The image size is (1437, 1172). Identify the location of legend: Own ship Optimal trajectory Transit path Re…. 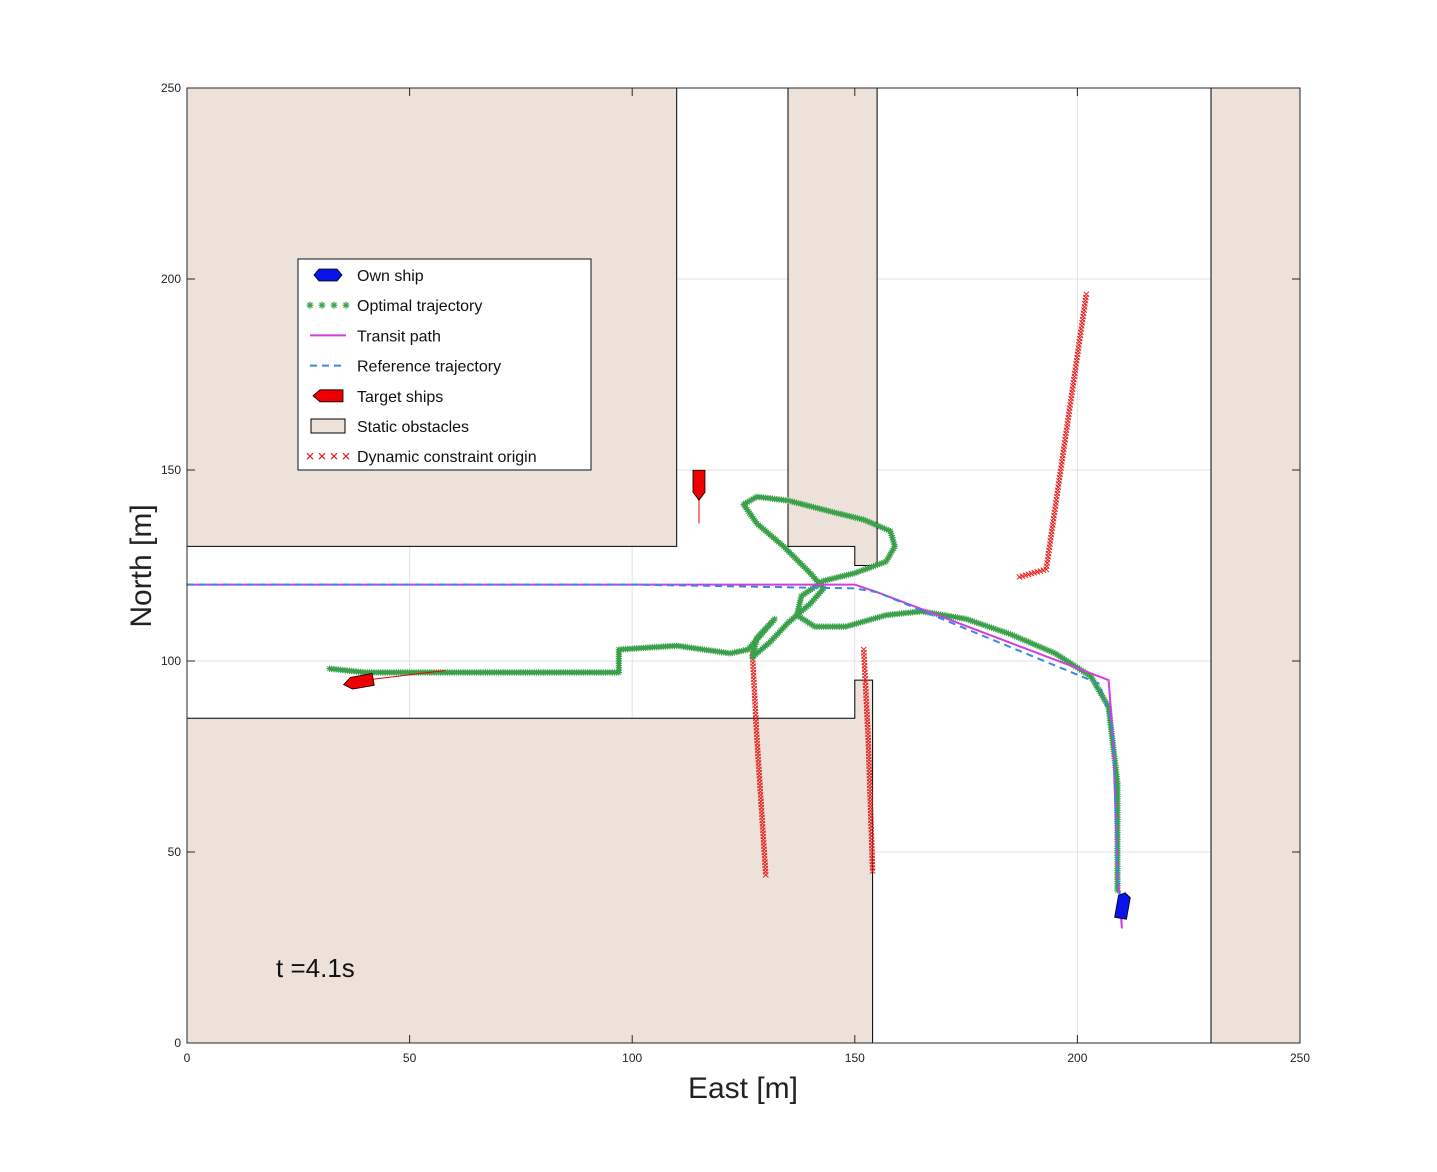
(444, 364).